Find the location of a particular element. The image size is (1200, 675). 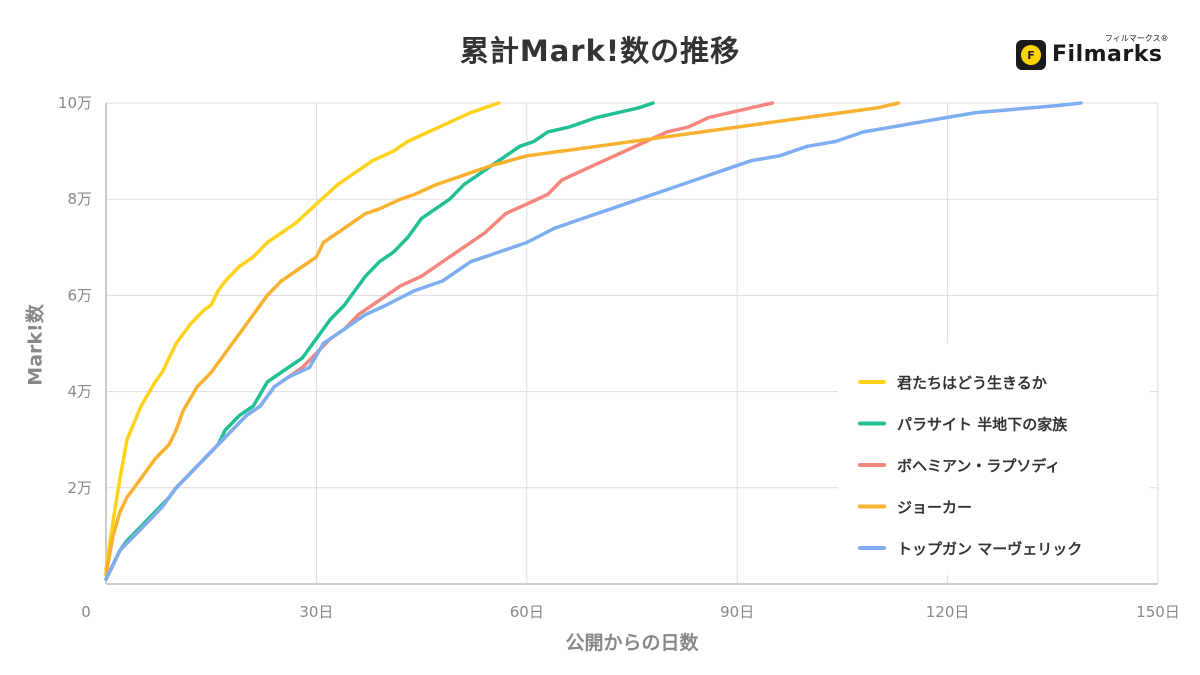

brand-kana: フィルマークス® is located at coordinates (1136, 38).